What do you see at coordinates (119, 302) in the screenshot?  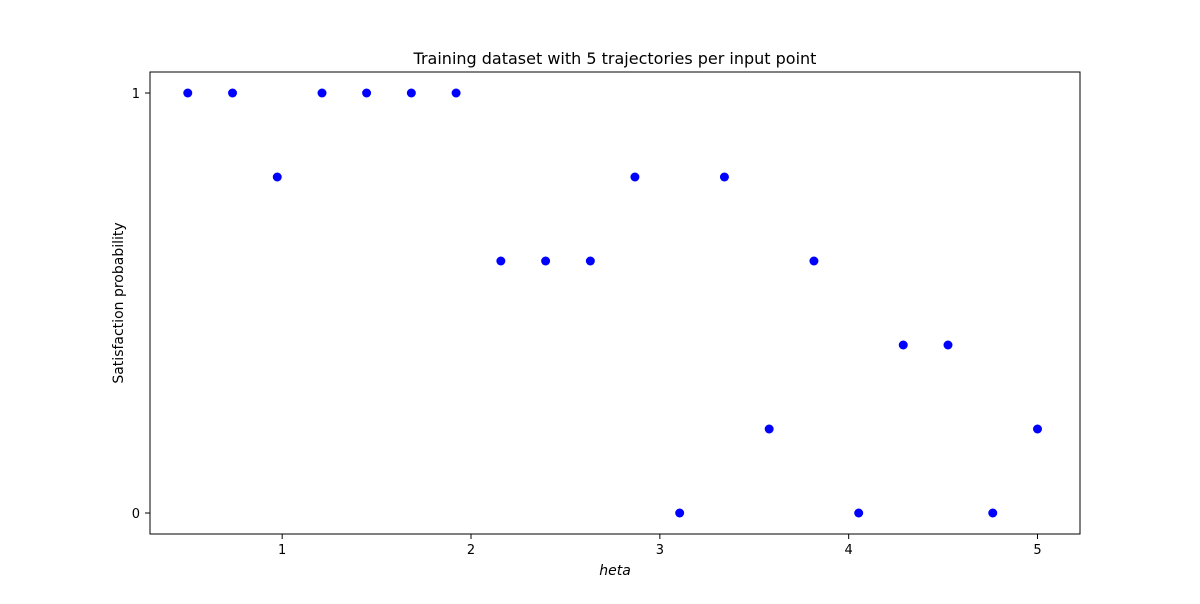 I see `y-axis-label: Satisfaction probability` at bounding box center [119, 302].